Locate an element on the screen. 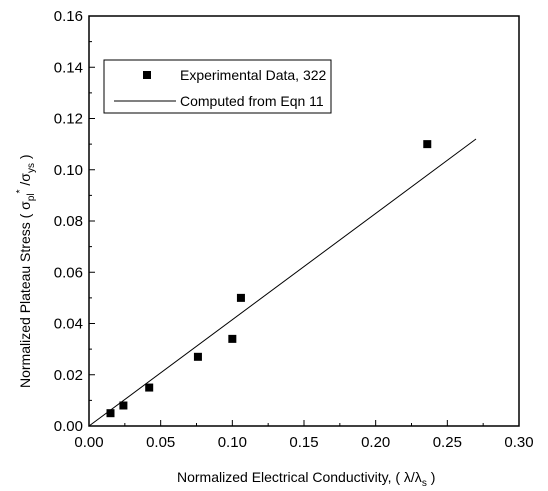  y-tick-label: 0.16 is located at coordinates (68, 16).